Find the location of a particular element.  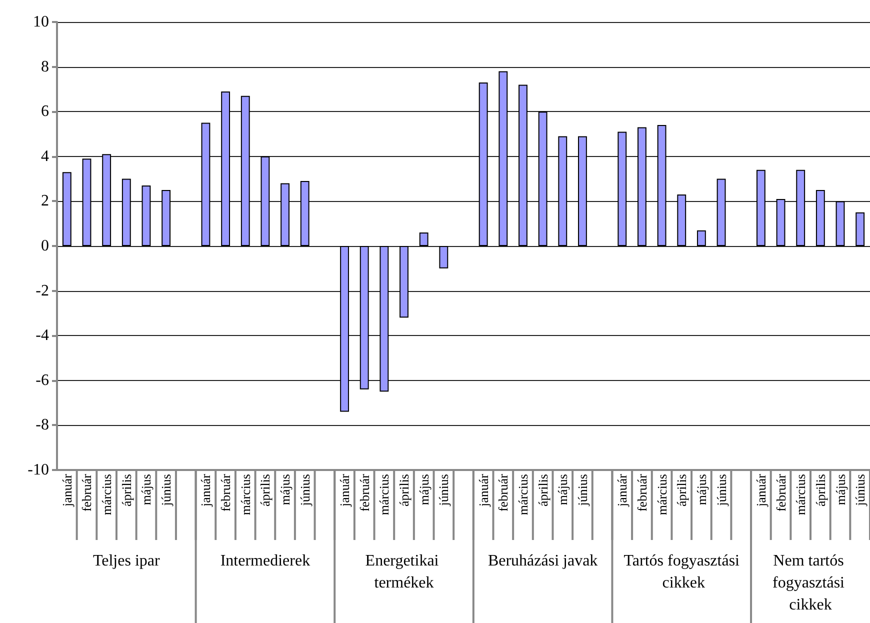

y-tick-label: 2 is located at coordinates (45, 201).